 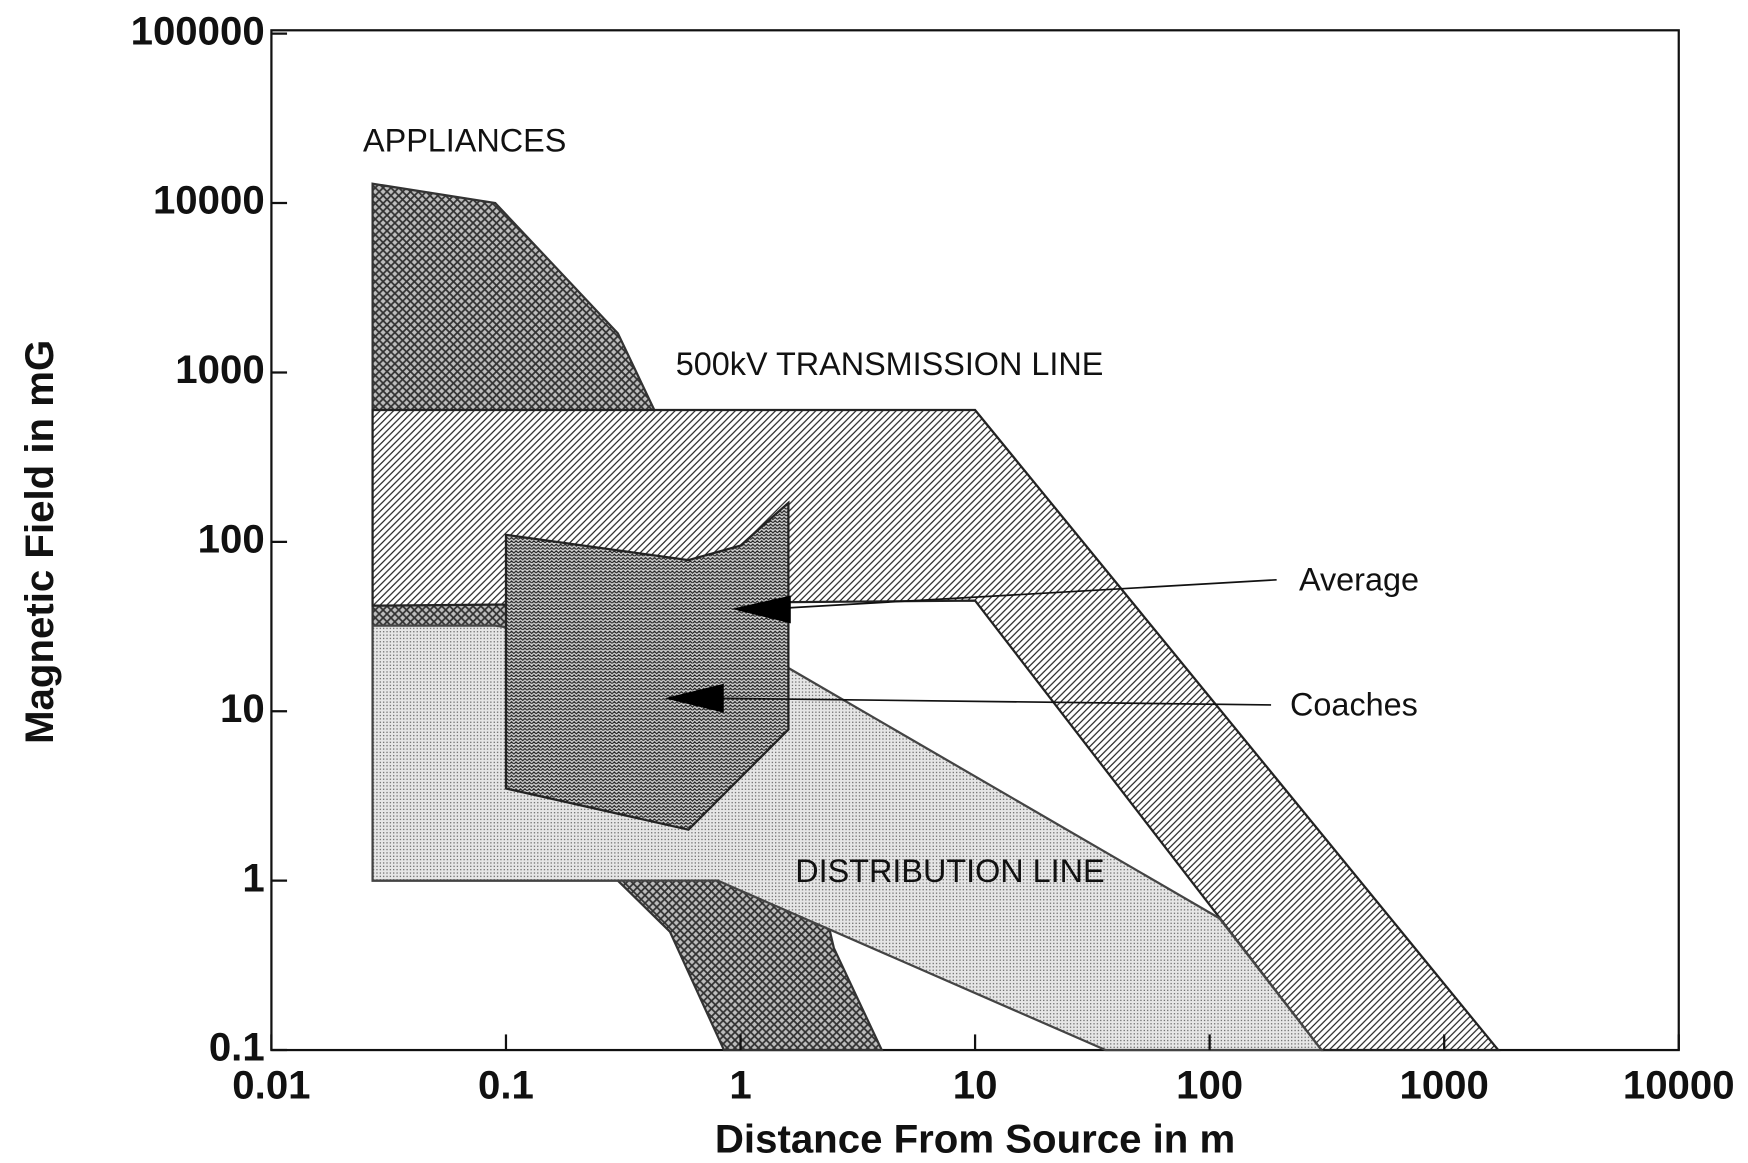 I want to click on y-tick-label: 0.1, so click(x=237, y=1047).